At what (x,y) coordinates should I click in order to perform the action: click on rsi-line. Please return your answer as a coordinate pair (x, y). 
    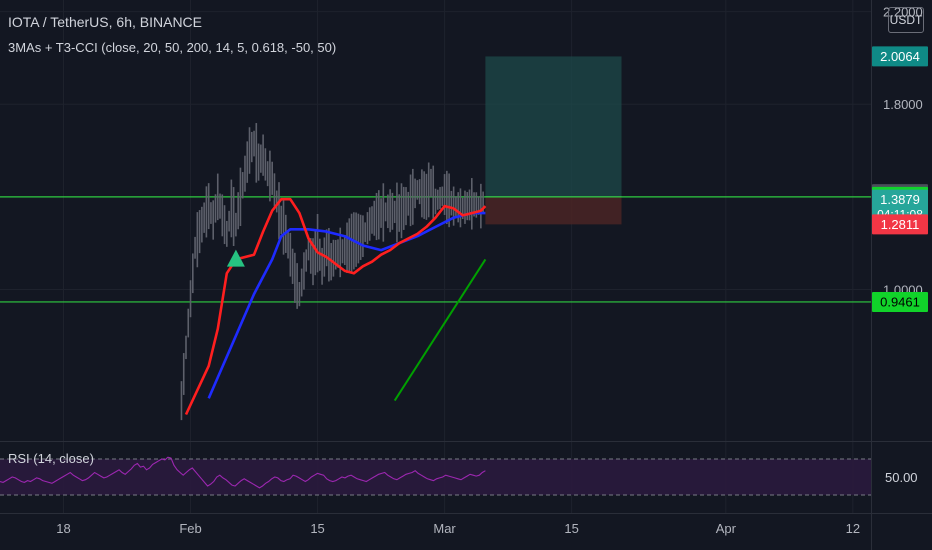
    Looking at the image, I should click on (243, 472).